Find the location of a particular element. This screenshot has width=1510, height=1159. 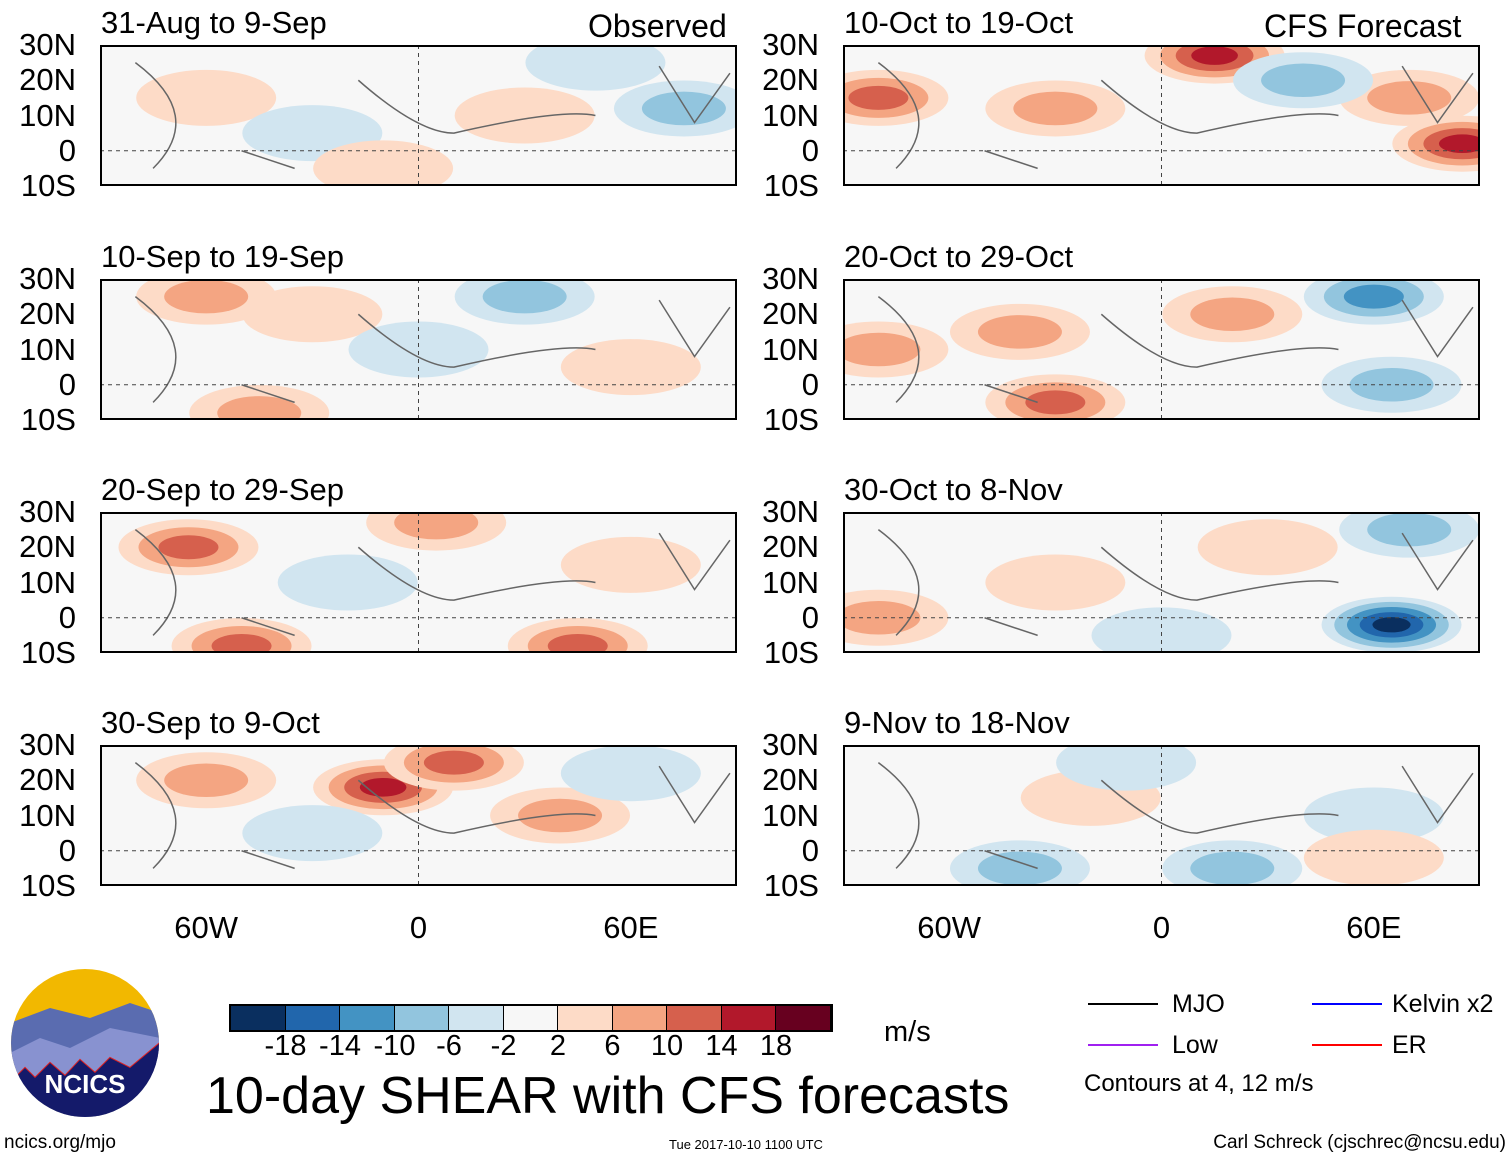

colorbar-tick-label: -14 is located at coordinates (340, 1046).